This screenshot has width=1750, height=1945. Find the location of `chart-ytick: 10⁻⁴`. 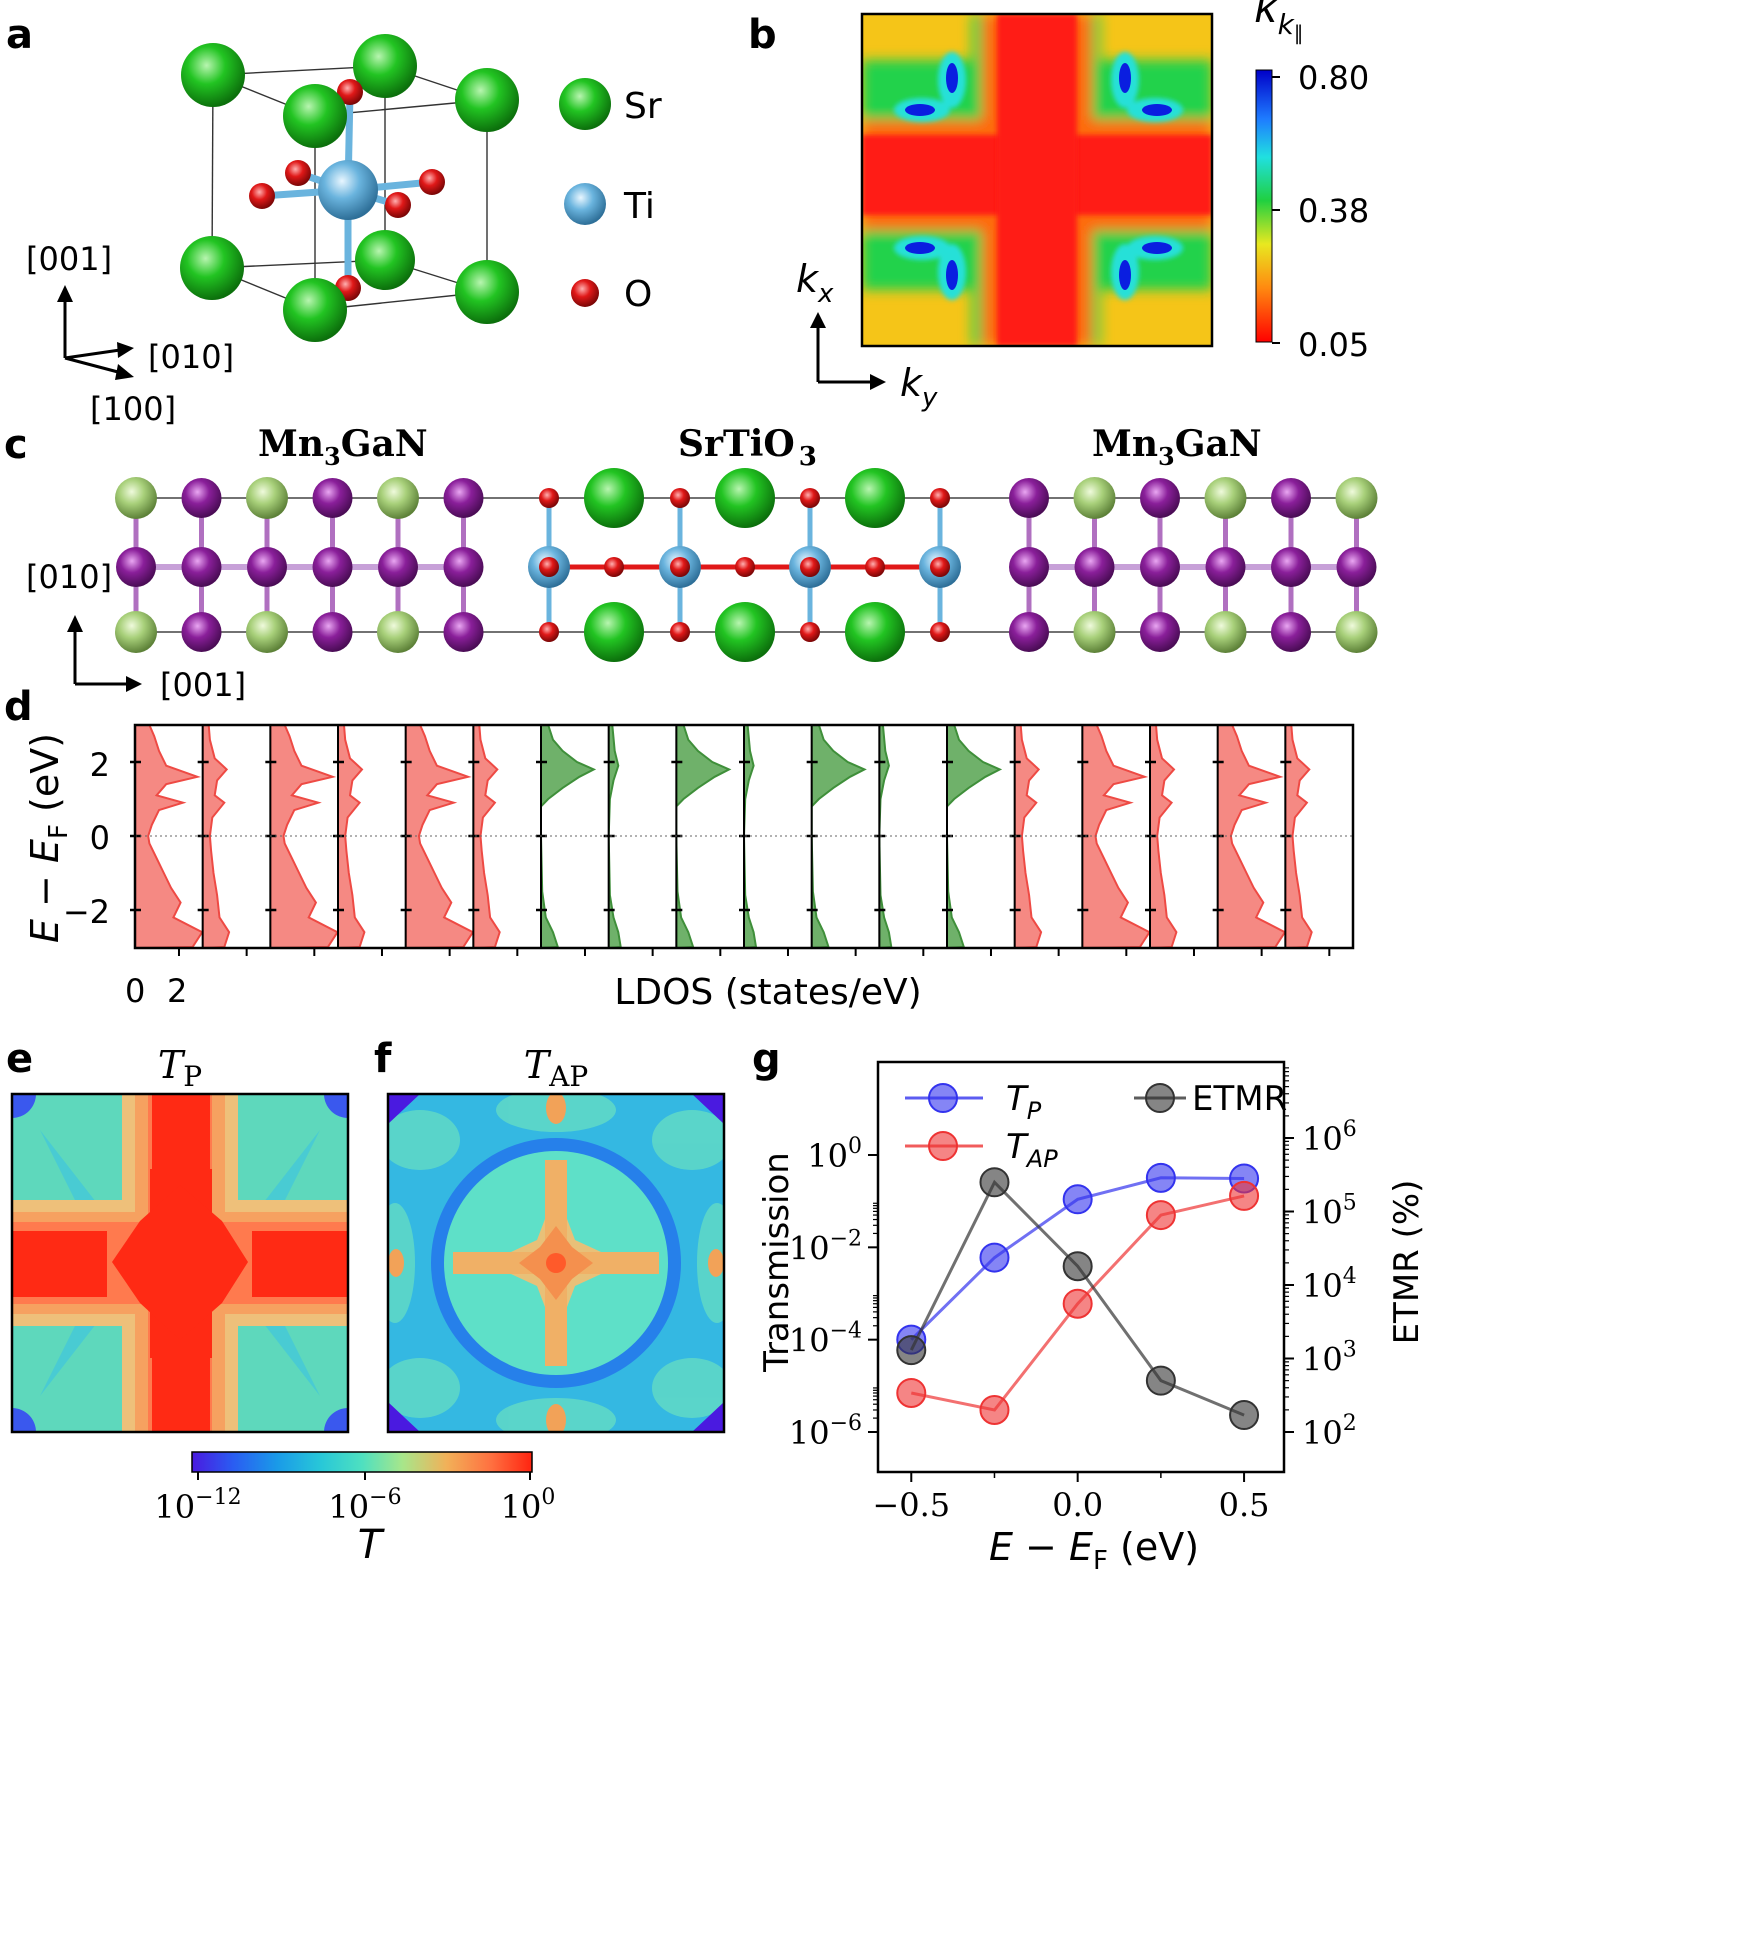

chart-ytick: 10⁻⁴ is located at coordinates (825, 1339).